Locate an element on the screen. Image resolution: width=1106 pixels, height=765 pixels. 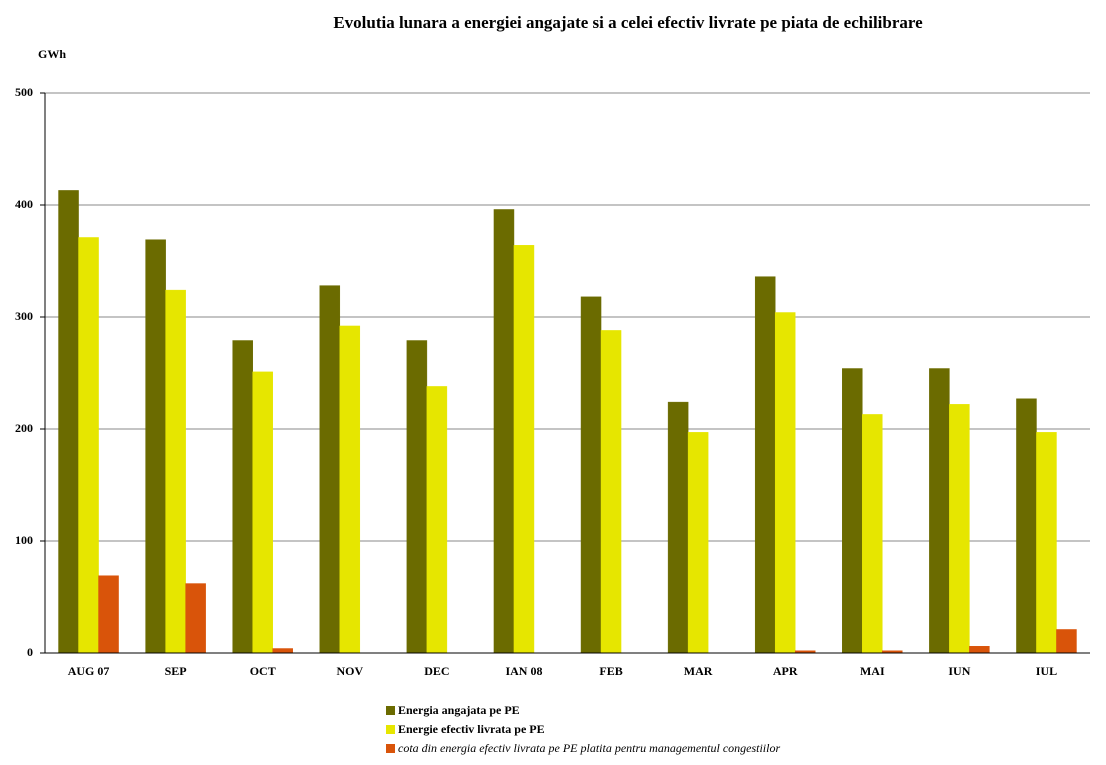
x-tick-label: IAN 08 is located at coordinates (523, 671).